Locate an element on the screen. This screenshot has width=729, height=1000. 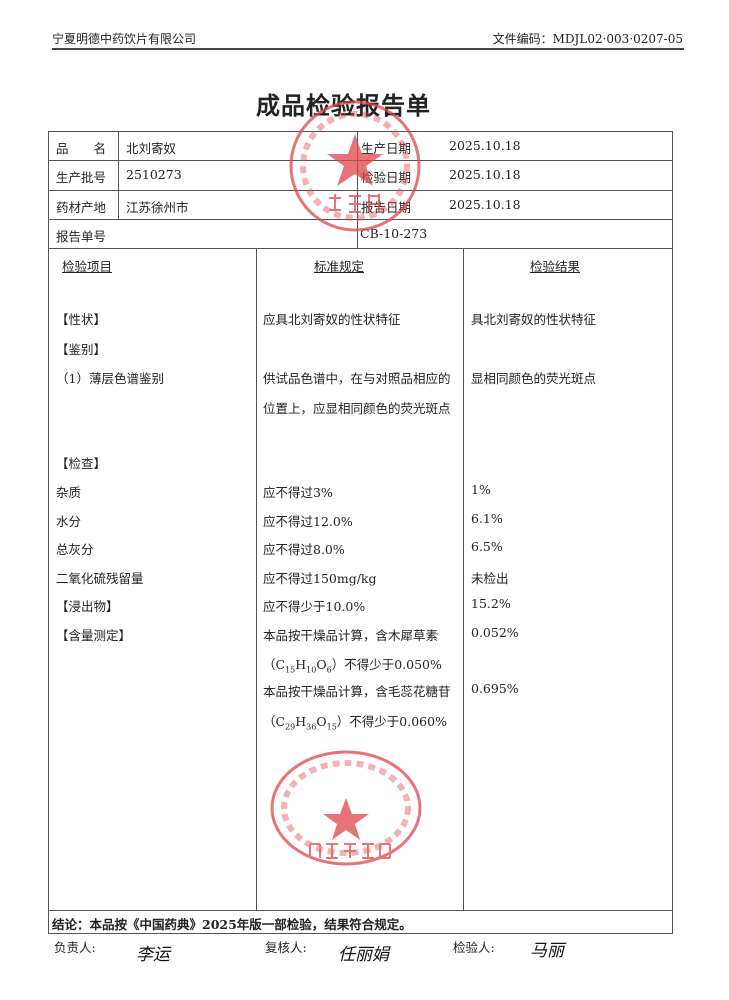
row-item: 【浸出物】 is located at coordinates (87, 606).